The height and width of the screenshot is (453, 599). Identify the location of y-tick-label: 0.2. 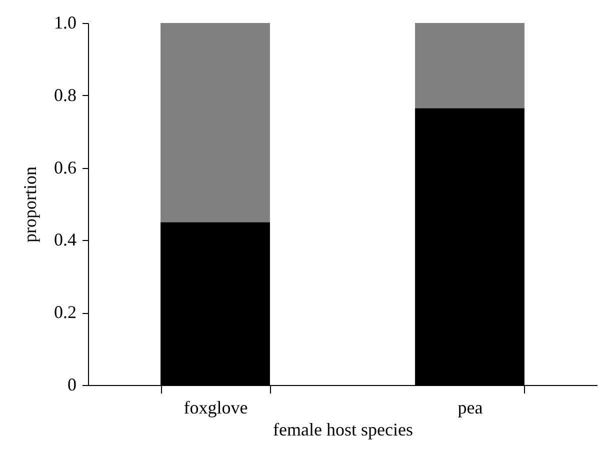
(65, 312).